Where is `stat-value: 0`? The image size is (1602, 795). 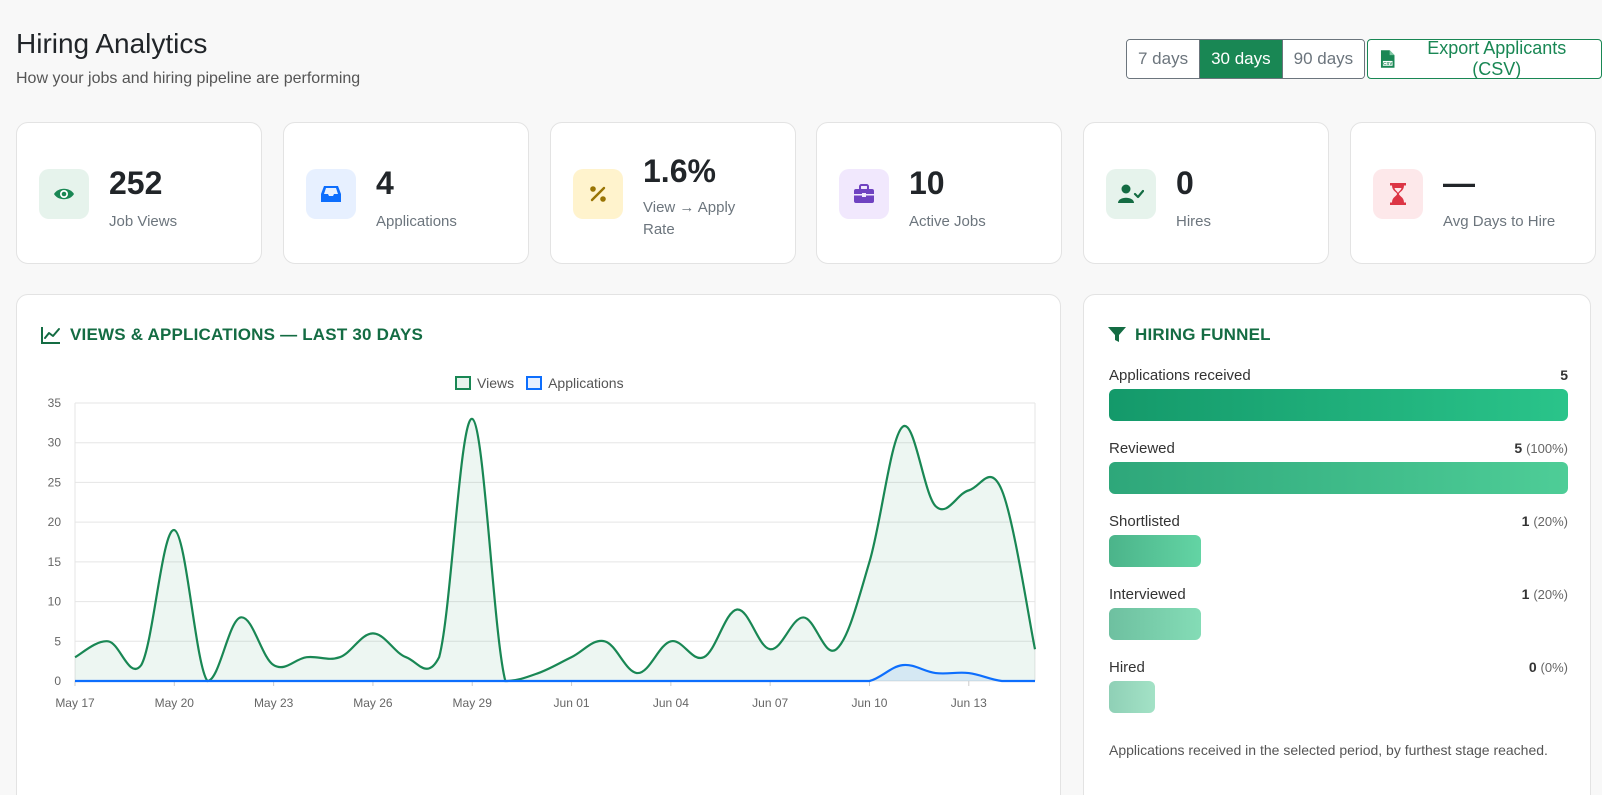
stat-value: 0 is located at coordinates (1185, 183).